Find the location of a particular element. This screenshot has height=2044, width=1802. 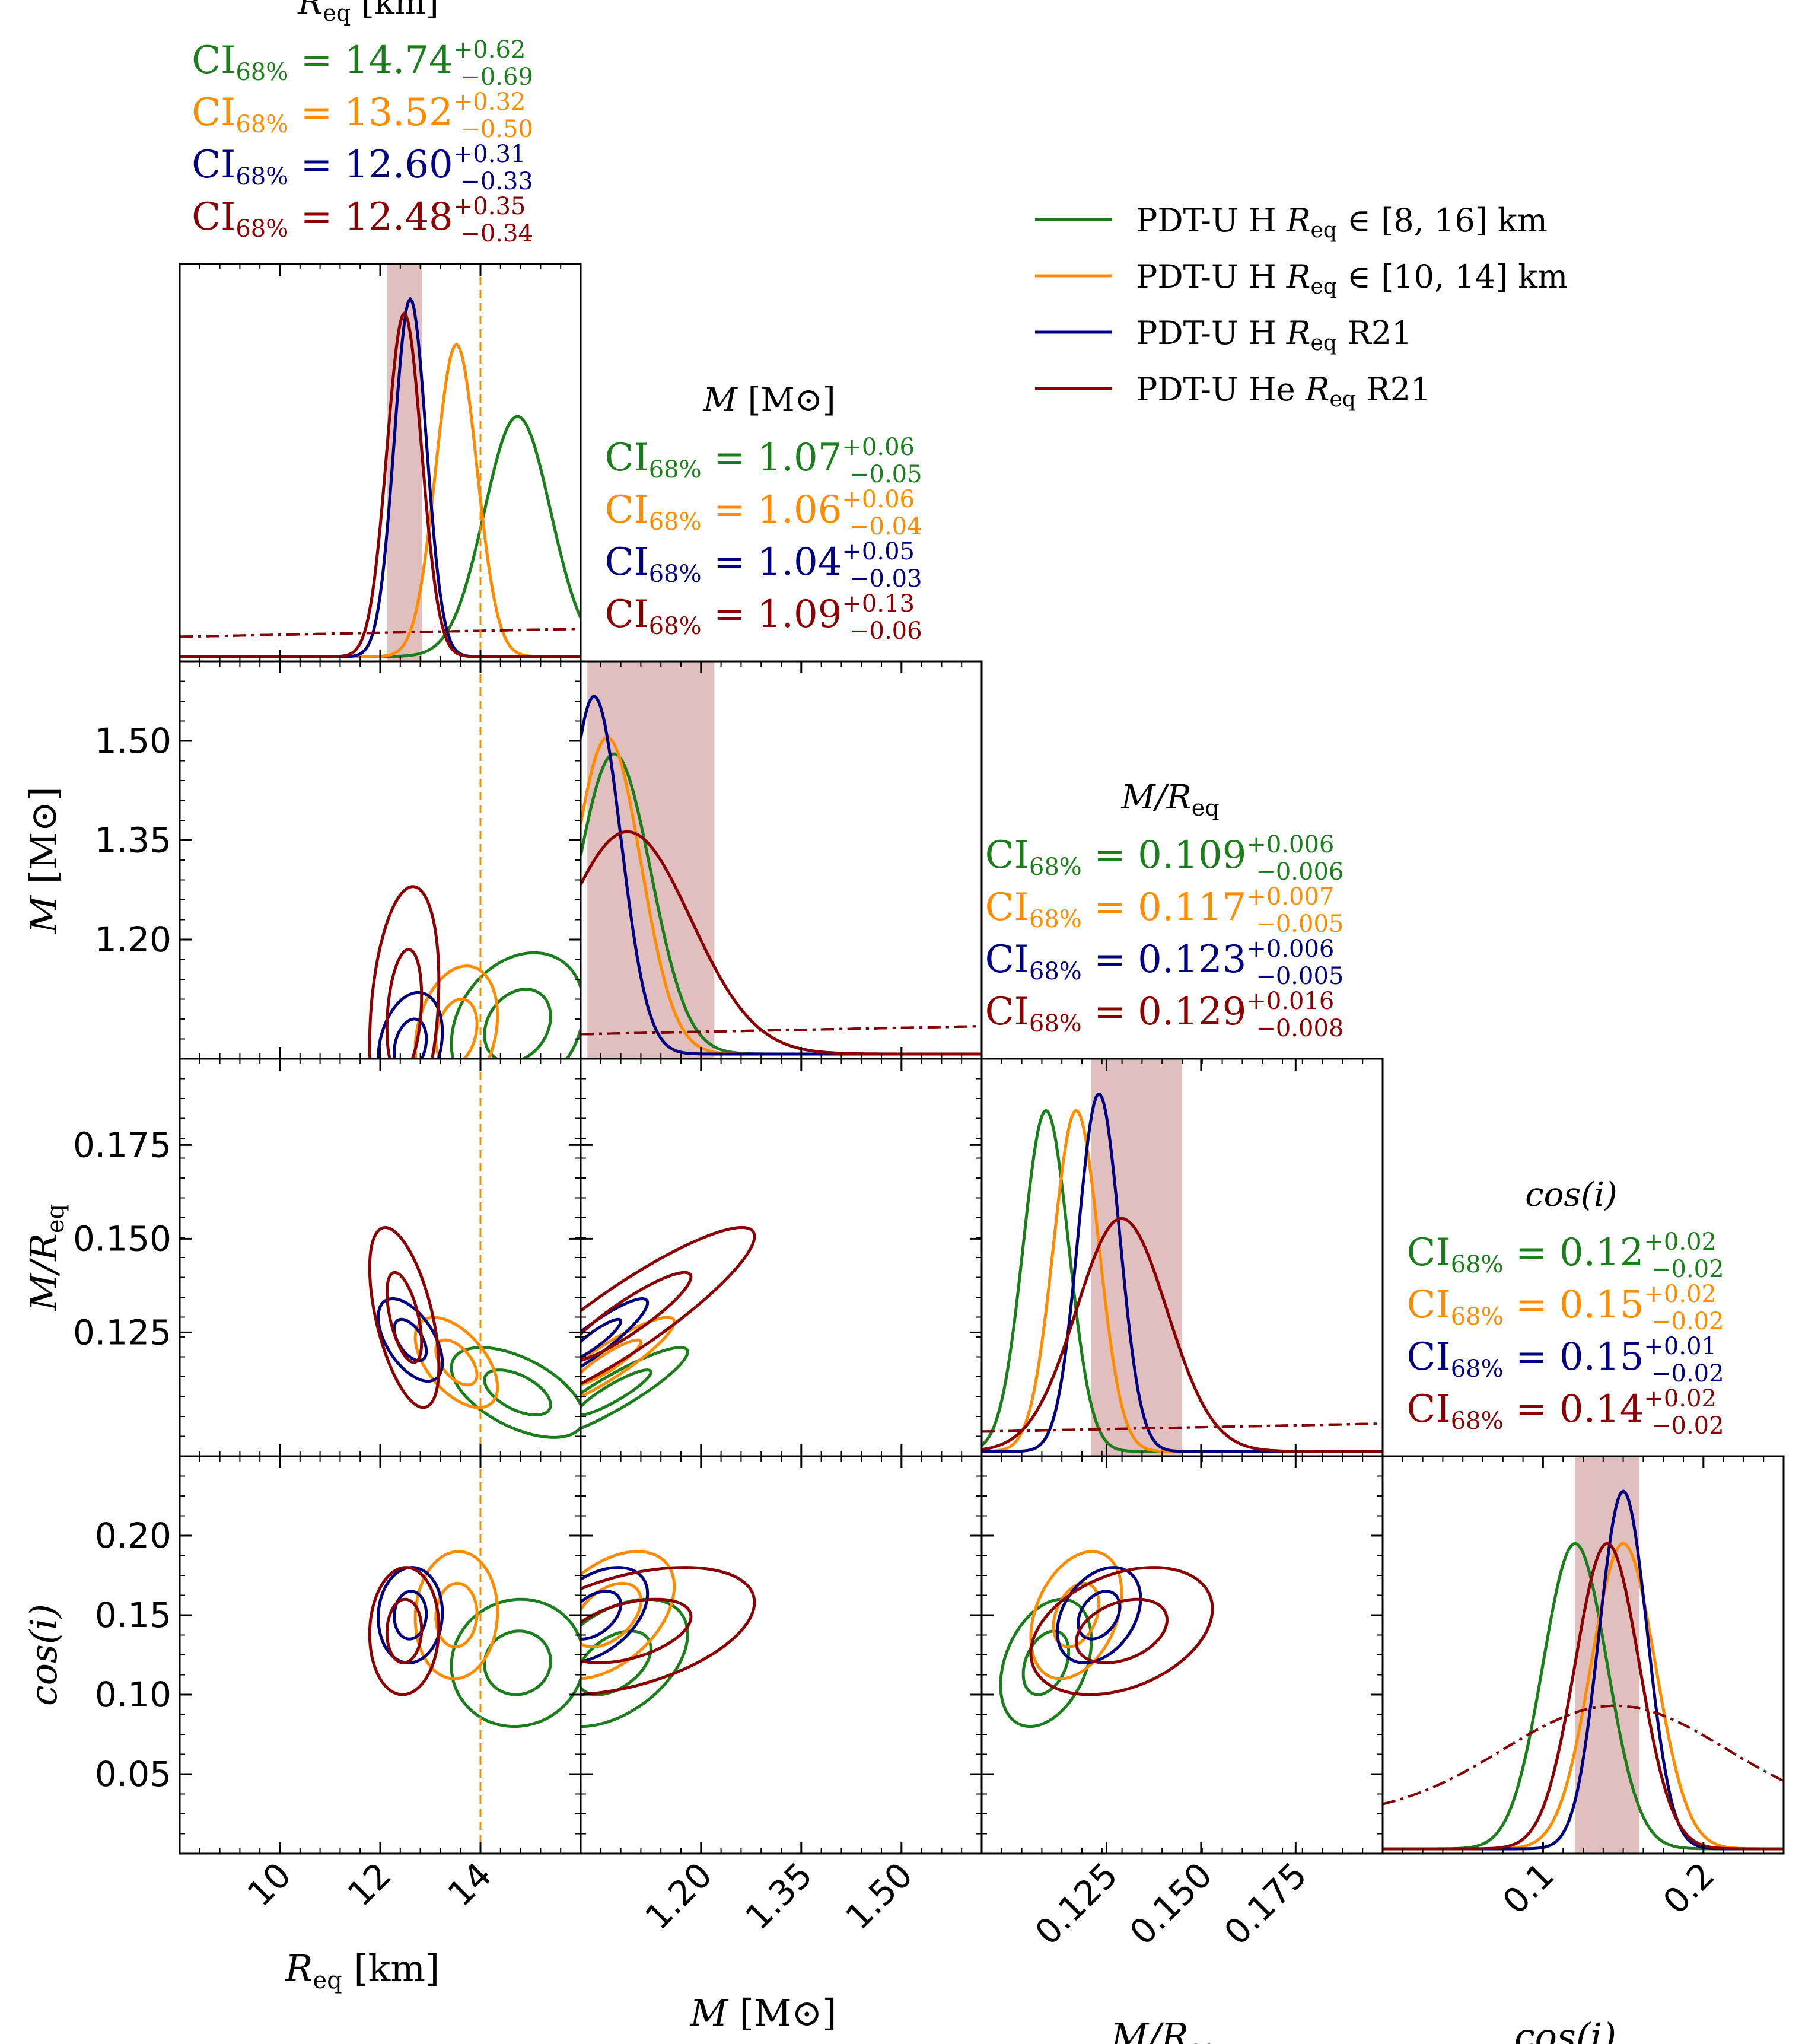

diagonal-title-I: cos(i) is located at coordinates (1571, 1195).